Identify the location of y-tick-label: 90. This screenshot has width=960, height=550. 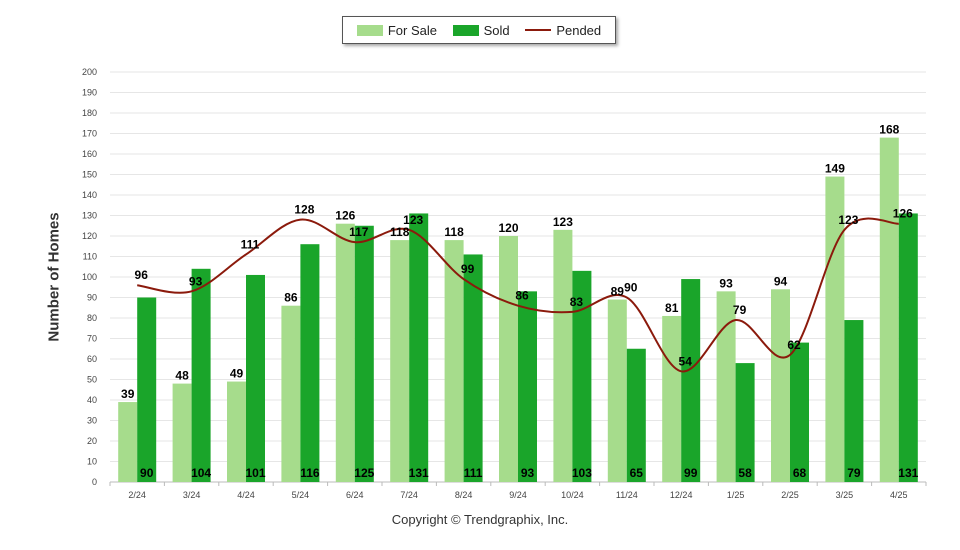
(92, 298).